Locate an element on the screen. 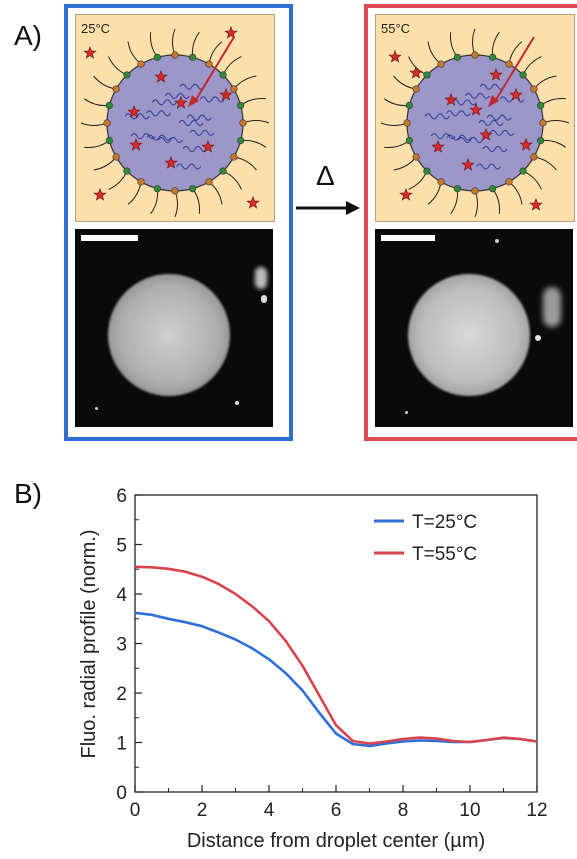  x-tick-label: 12 is located at coordinates (536, 810).